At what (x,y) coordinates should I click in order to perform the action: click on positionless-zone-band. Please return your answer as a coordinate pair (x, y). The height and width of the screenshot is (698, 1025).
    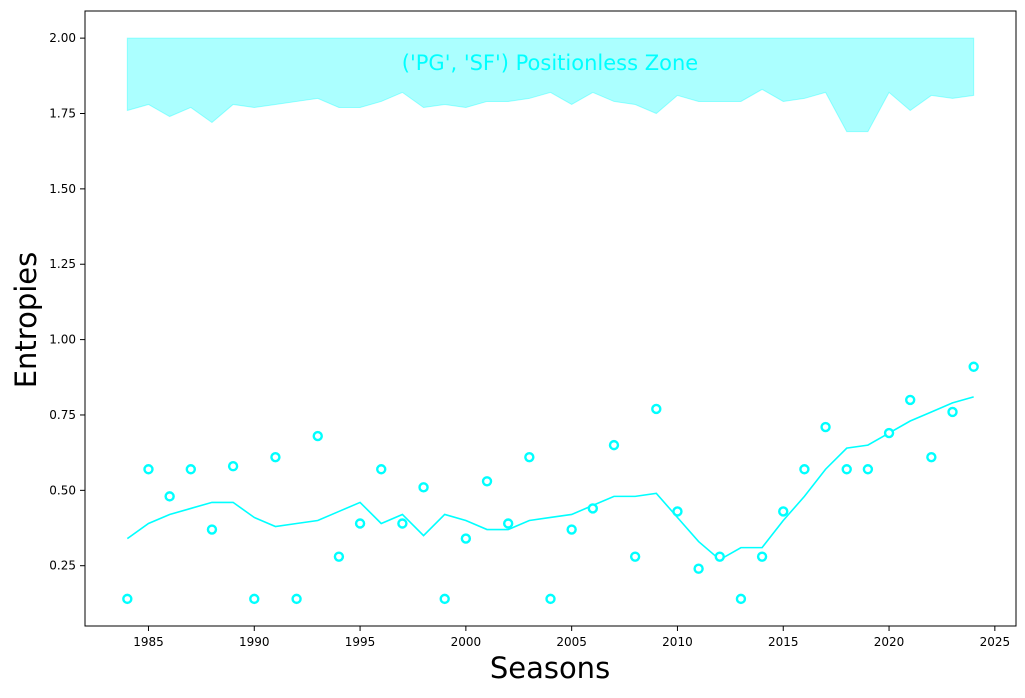
    Looking at the image, I should click on (550, 85).